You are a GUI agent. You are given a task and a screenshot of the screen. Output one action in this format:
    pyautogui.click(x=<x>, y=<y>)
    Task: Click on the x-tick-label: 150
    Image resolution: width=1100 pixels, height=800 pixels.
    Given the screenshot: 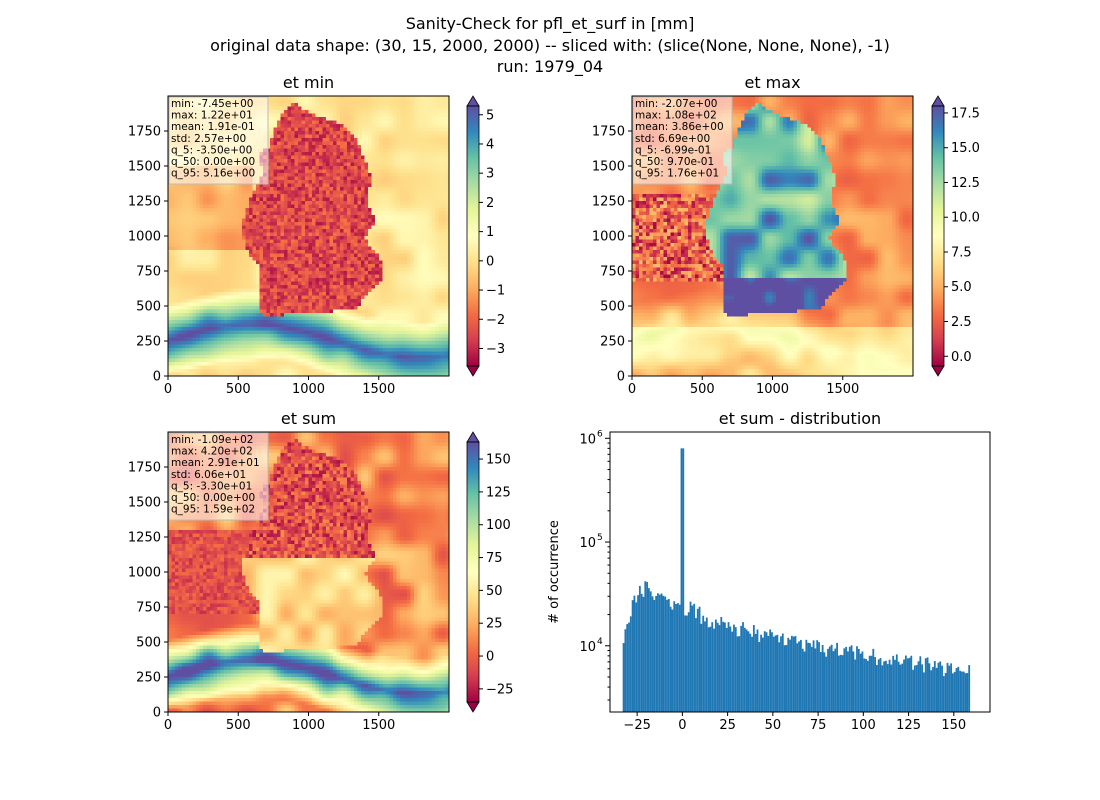 What is the action you would take?
    pyautogui.click(x=953, y=725)
    